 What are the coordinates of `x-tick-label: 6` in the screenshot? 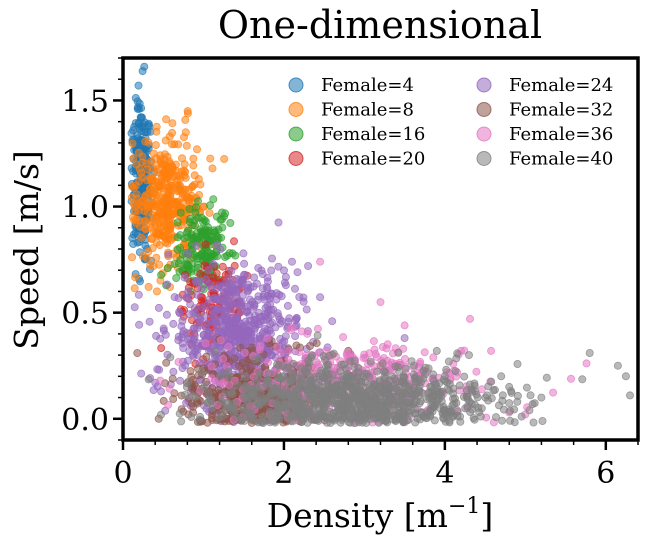 It's located at (605, 473).